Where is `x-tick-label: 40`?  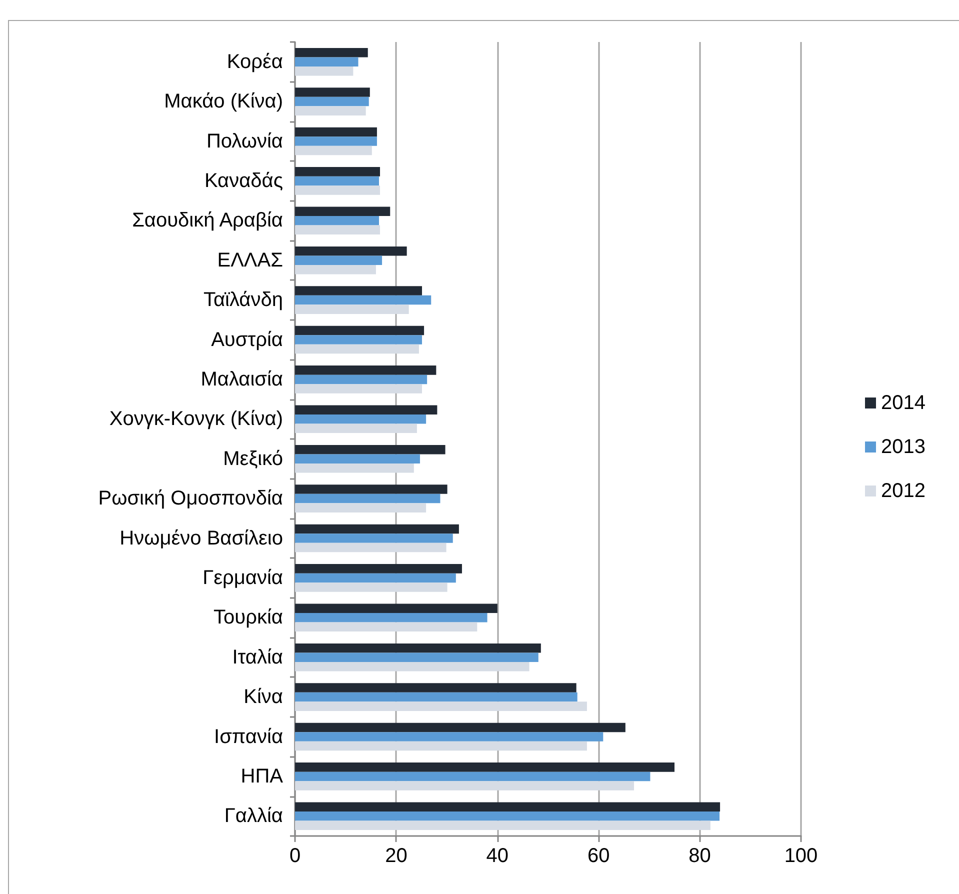 x-tick-label: 40 is located at coordinates (497, 856).